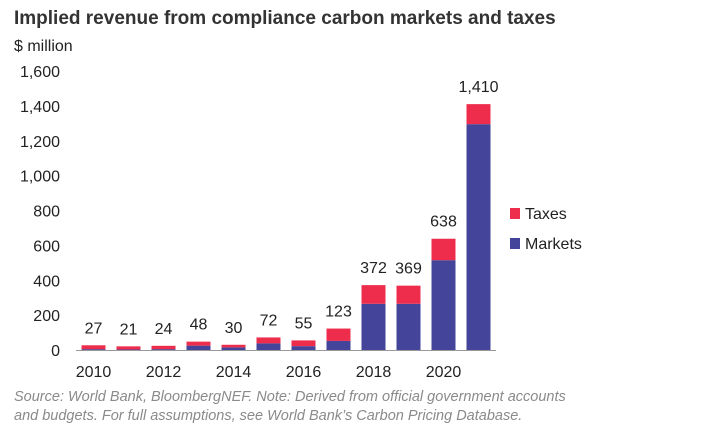  Describe the element at coordinates (444, 372) in the screenshot. I see `x-tick-label: 2020` at that location.